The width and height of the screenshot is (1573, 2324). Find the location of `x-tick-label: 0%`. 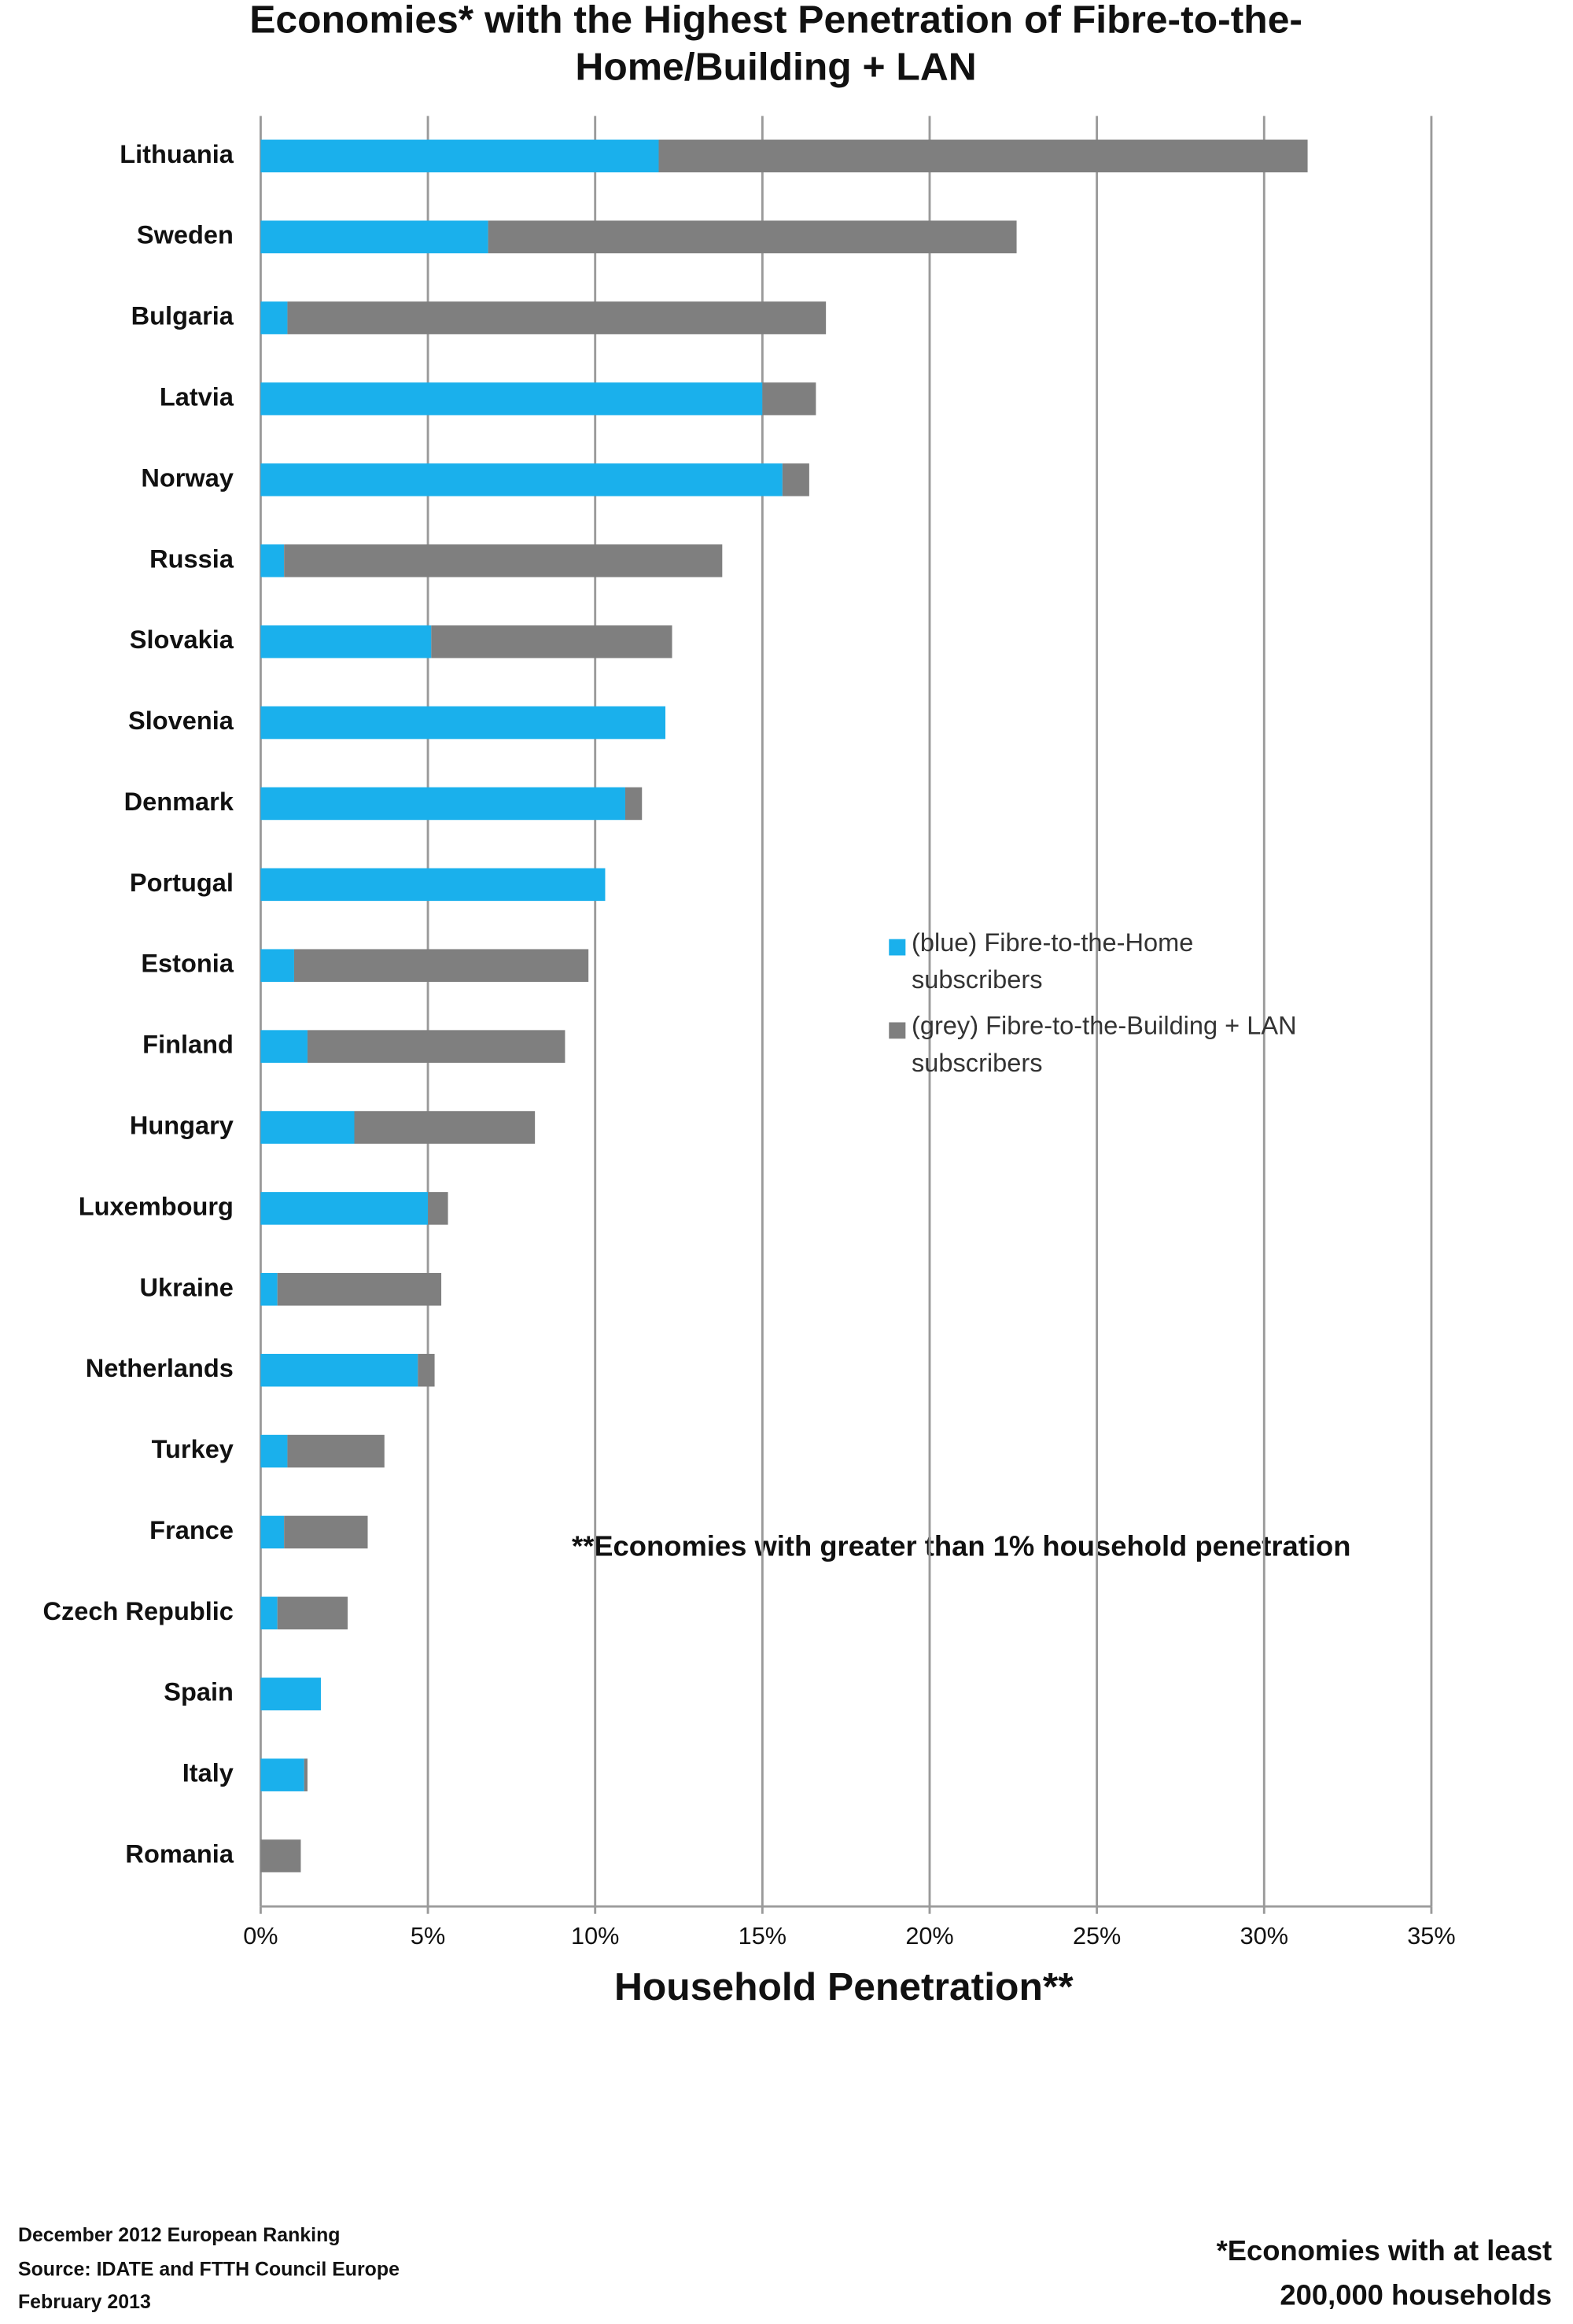

x-tick-label: 0% is located at coordinates (260, 1937).